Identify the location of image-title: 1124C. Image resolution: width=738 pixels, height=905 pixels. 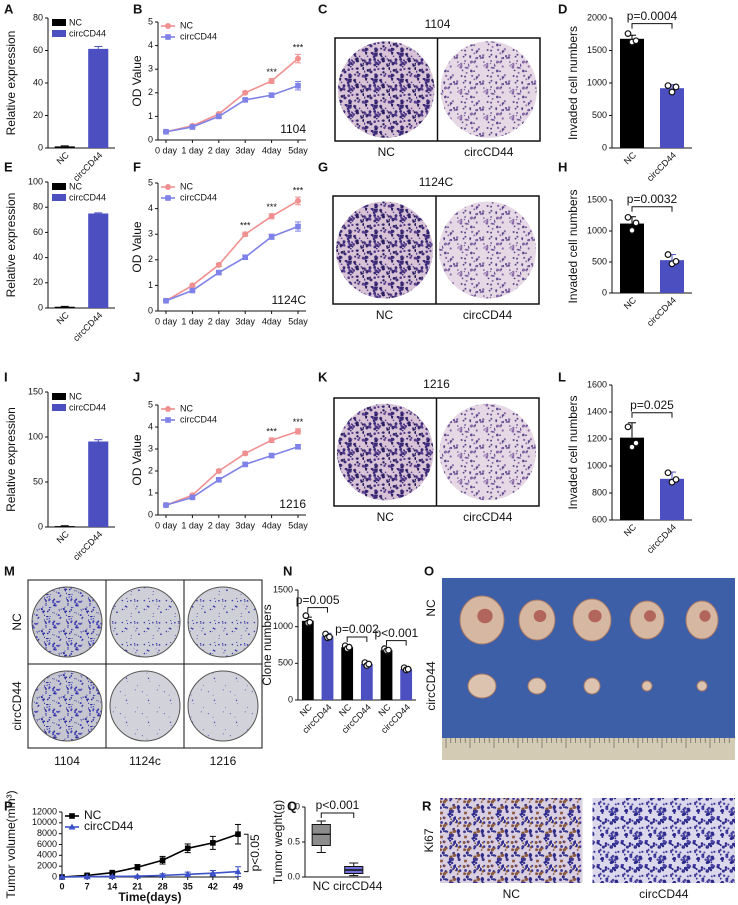
(436, 182).